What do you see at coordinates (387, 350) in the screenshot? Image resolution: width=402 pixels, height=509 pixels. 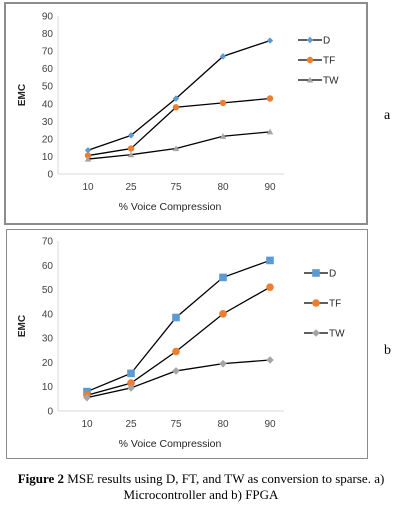 I see `panel-letter-b: b` at bounding box center [387, 350].